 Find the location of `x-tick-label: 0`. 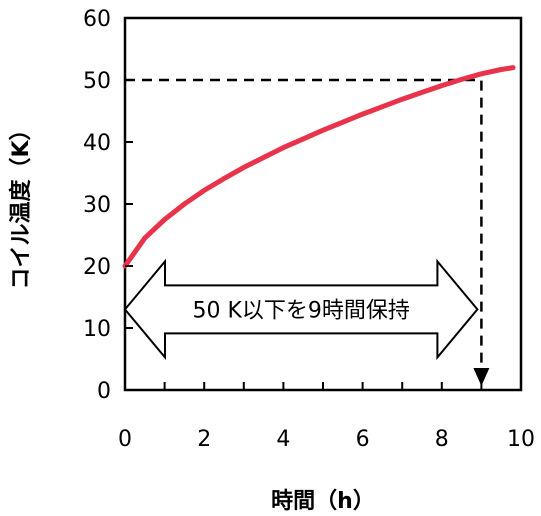

x-tick-label: 0 is located at coordinates (125, 439).